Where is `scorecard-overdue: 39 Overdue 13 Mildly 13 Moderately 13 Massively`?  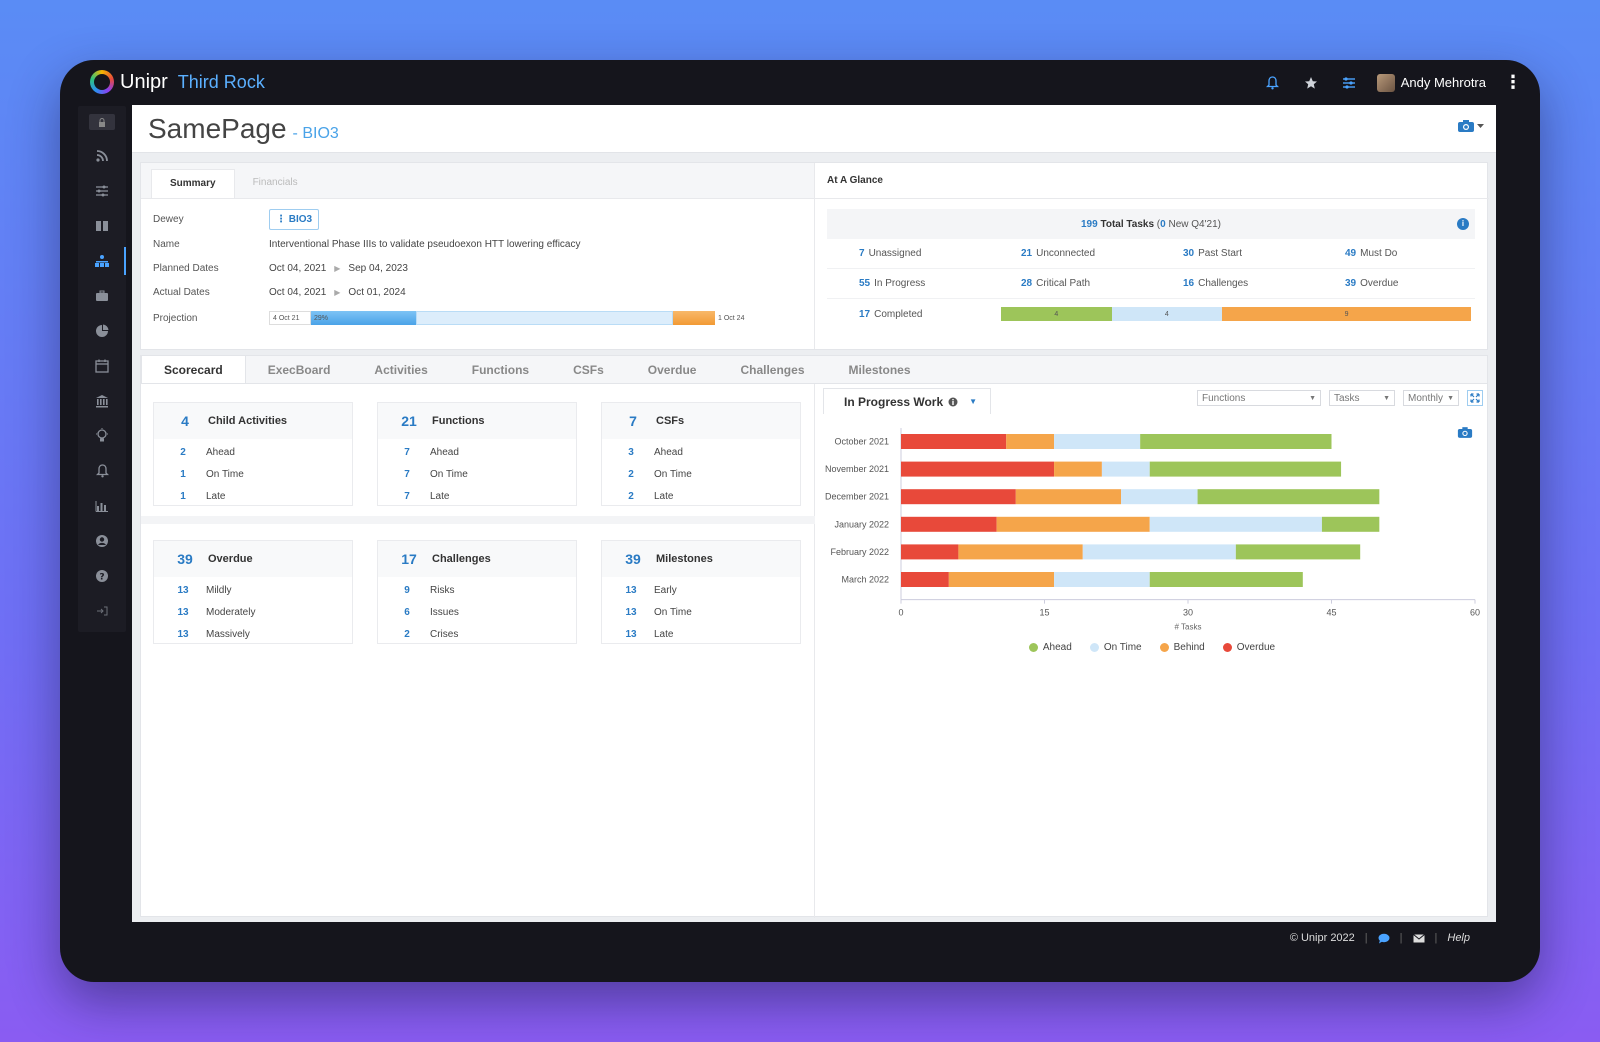 scorecard-overdue: 39 Overdue 13 Mildly 13 Moderately 13 Massively is located at coordinates (253, 592).